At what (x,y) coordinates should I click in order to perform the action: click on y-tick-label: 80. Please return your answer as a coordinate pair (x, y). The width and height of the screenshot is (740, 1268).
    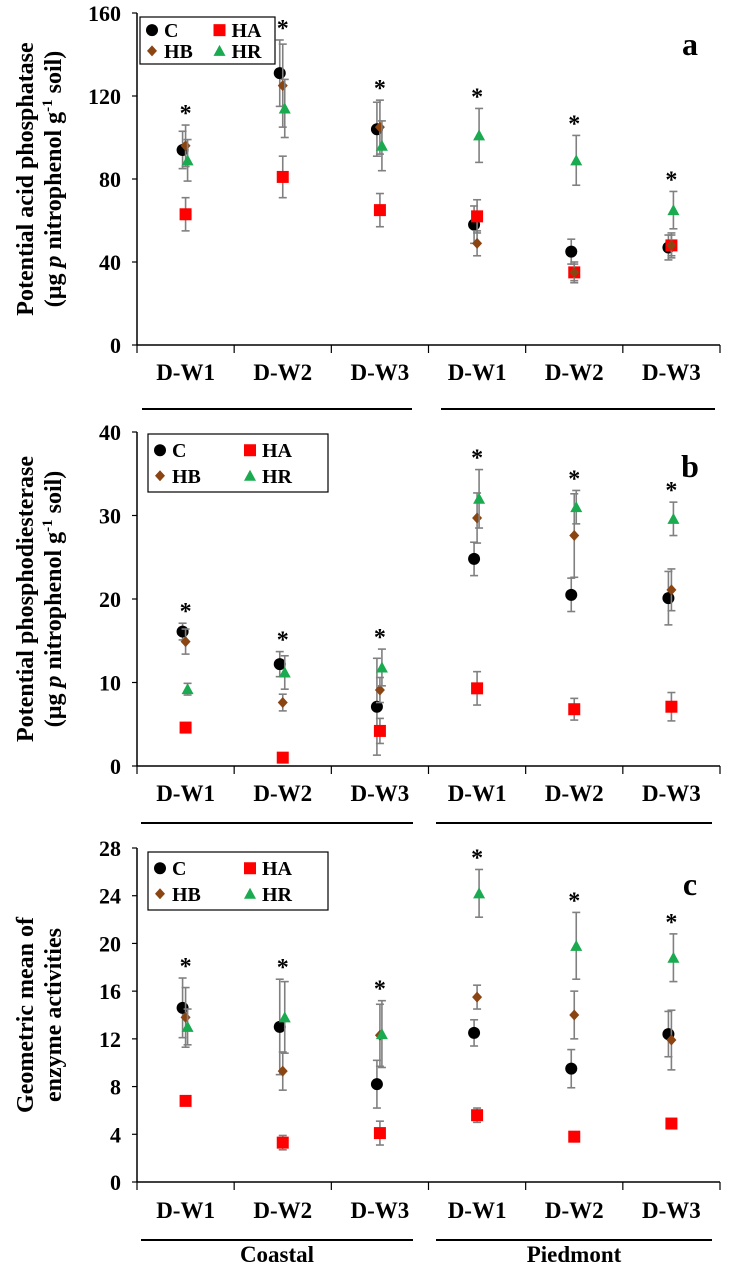
    Looking at the image, I should click on (110, 179).